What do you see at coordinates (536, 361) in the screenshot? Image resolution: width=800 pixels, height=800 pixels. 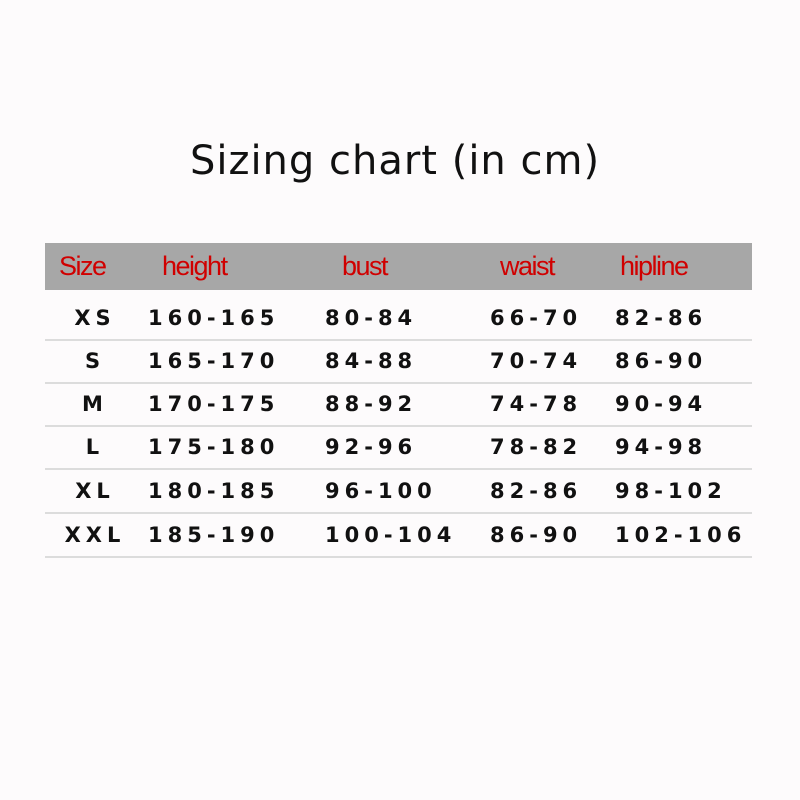 I see `table-cell-waist: 70-74` at bounding box center [536, 361].